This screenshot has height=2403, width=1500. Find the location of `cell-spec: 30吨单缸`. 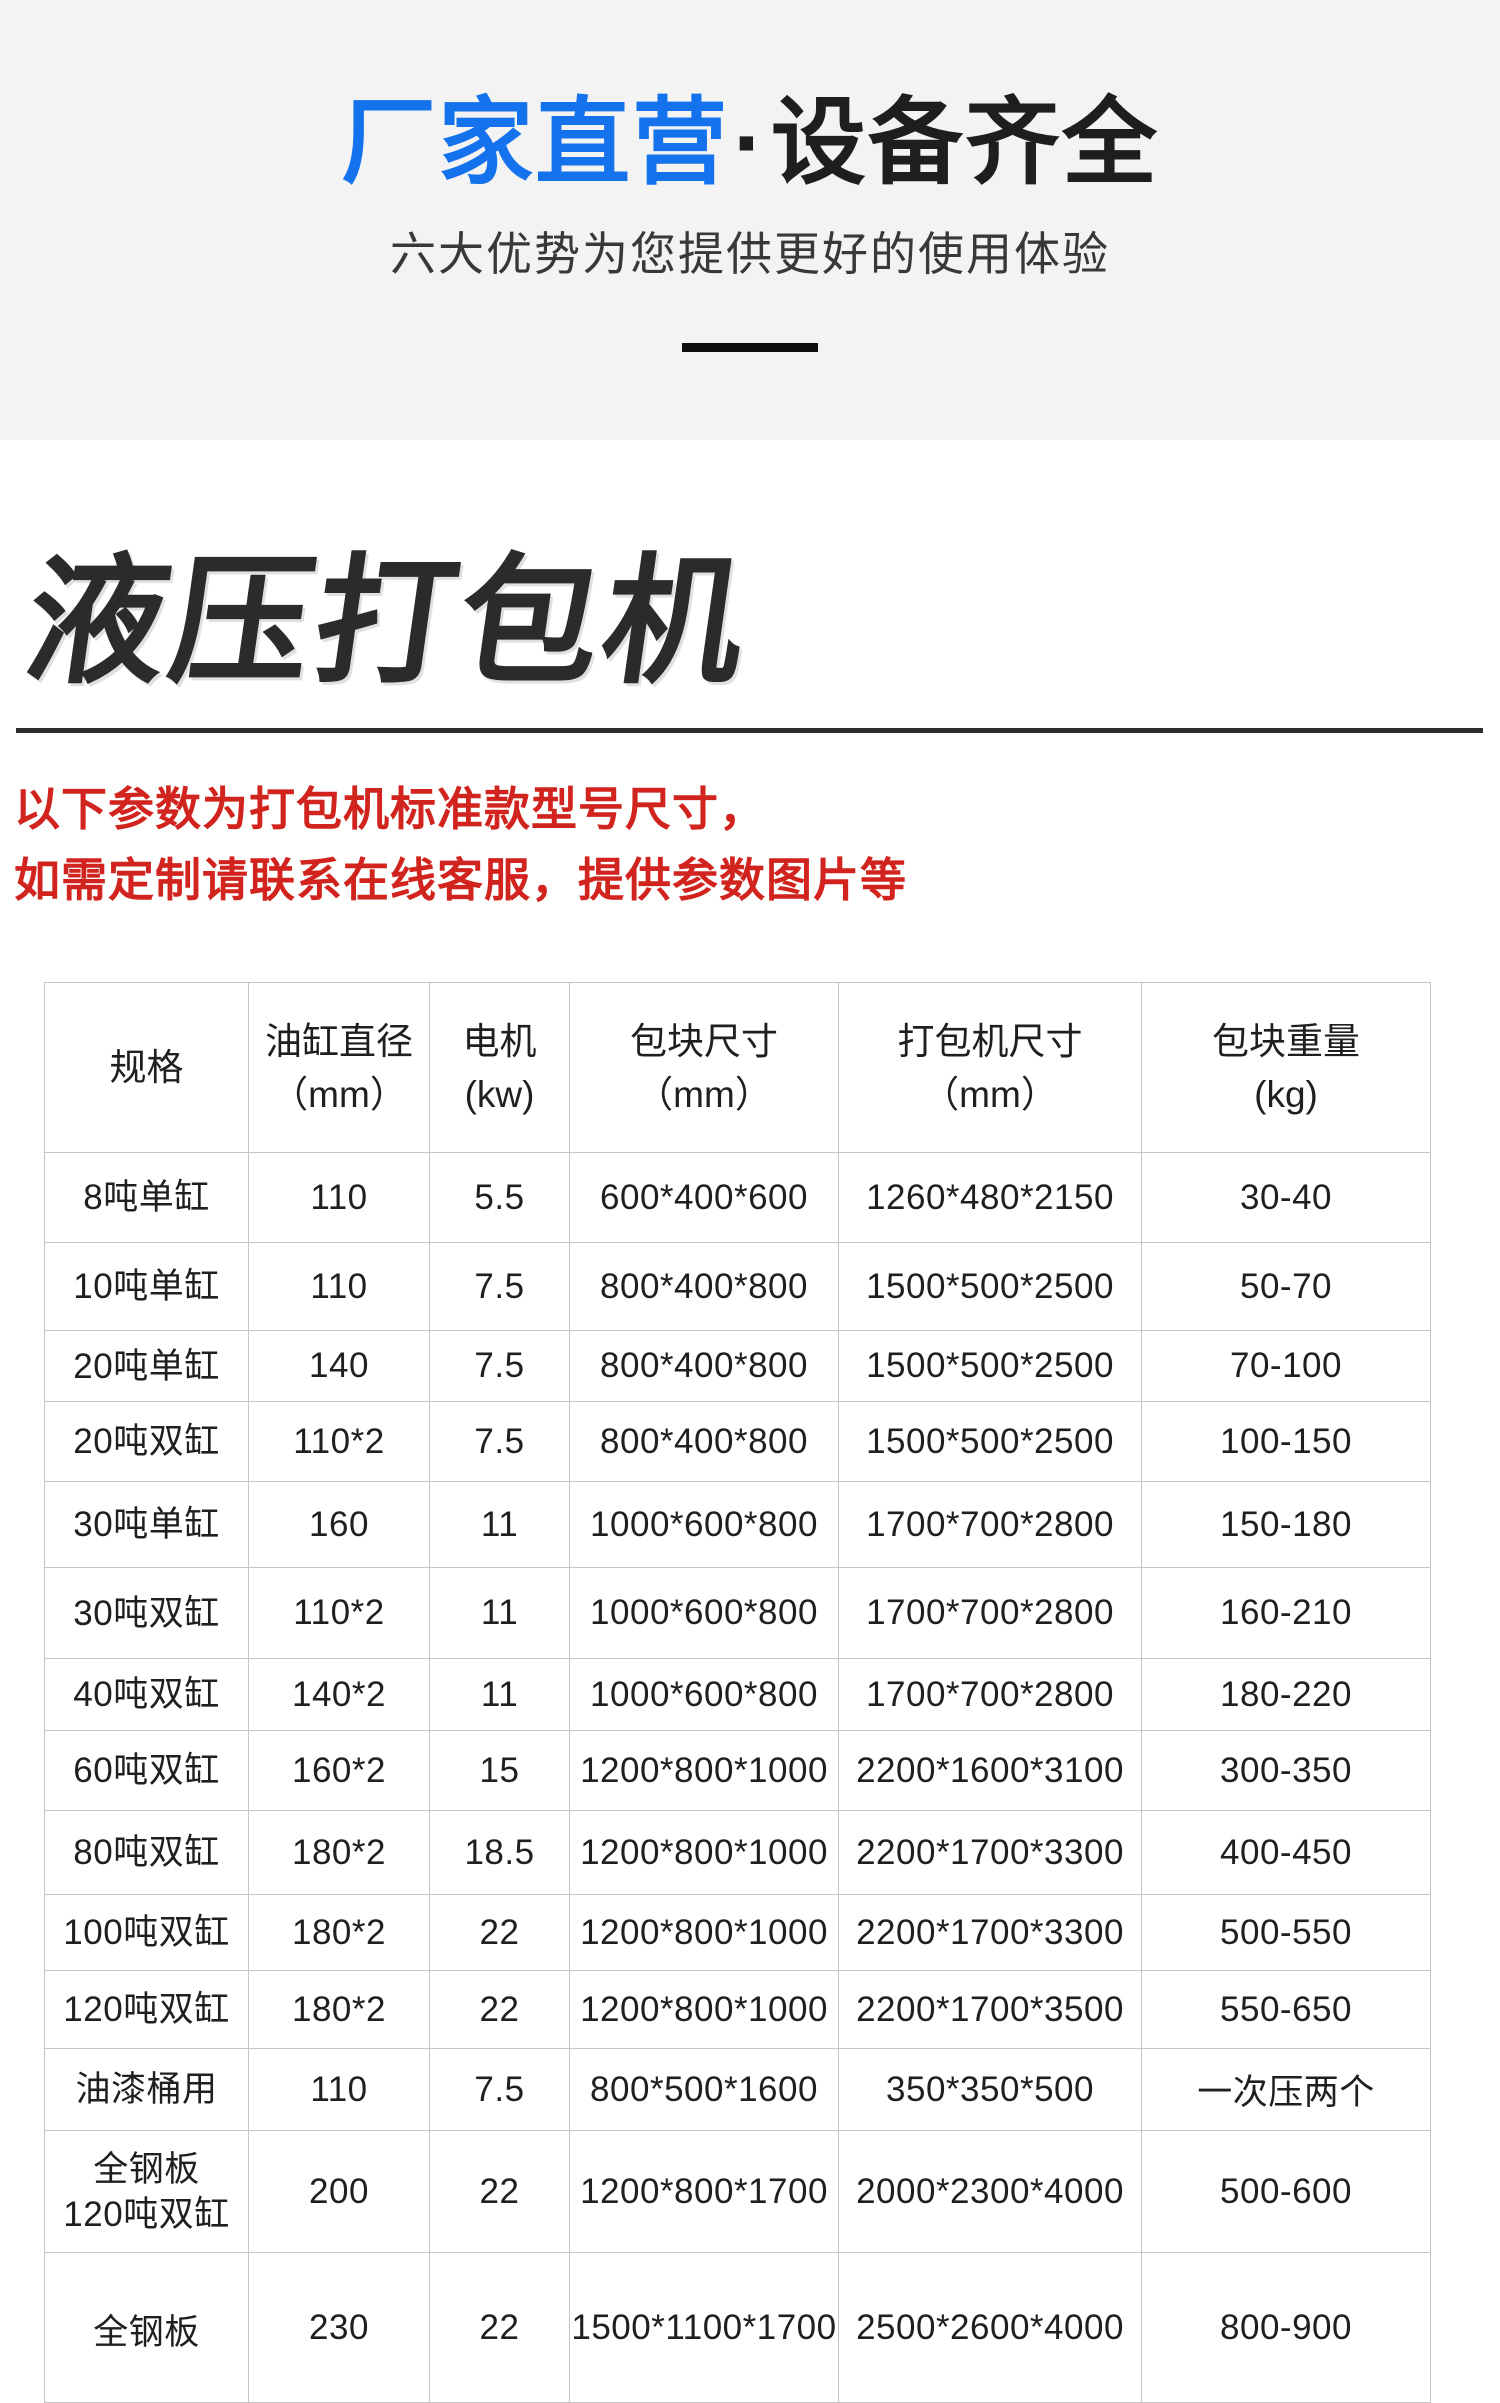

cell-spec: 30吨单缸 is located at coordinates (146, 1524).